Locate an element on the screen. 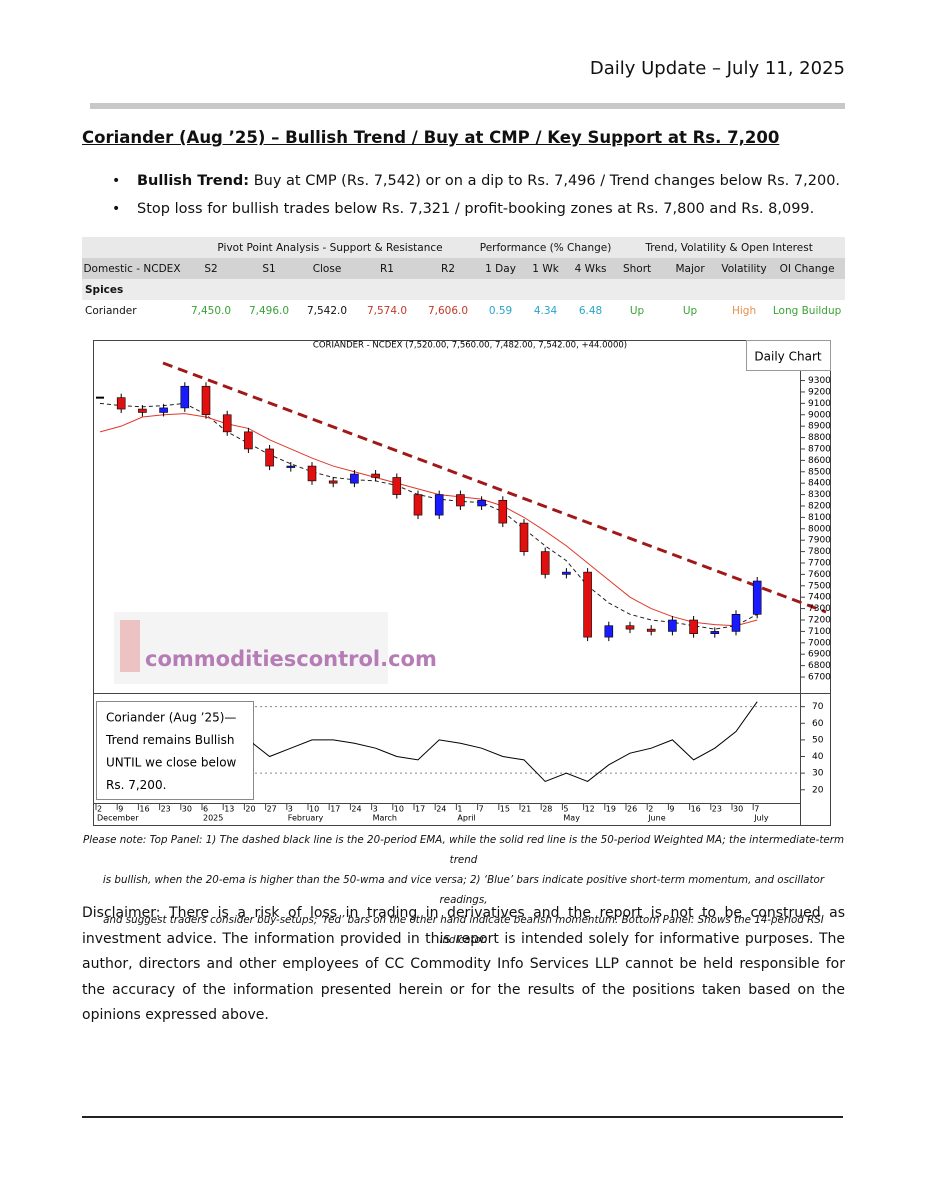 This screenshot has width=927, height=1200. column-header: Major is located at coordinates (690, 268).